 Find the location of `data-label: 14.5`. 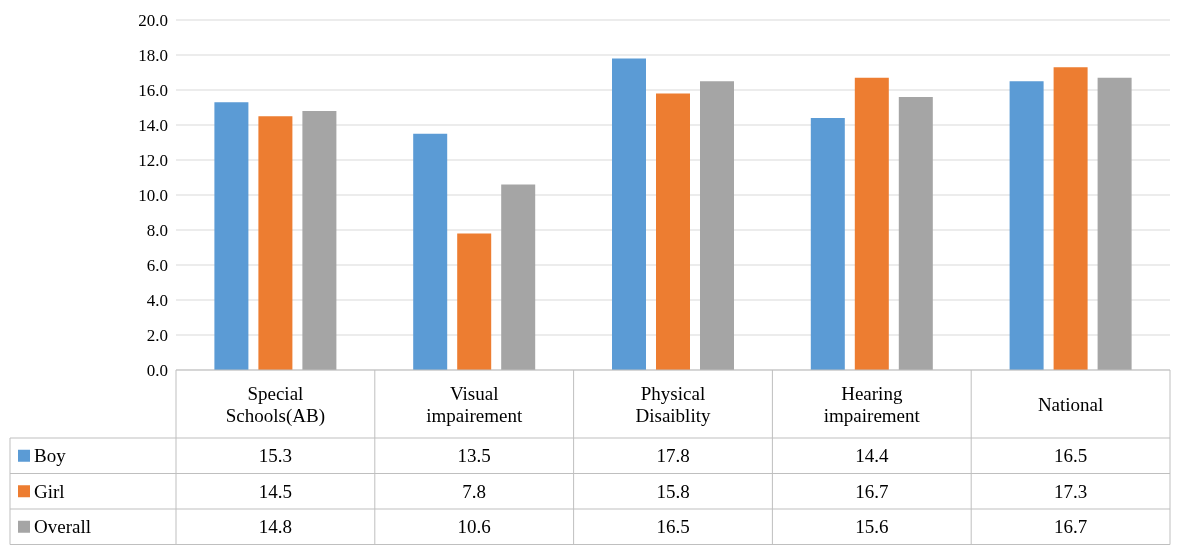

data-label: 14.5 is located at coordinates (275, 491).